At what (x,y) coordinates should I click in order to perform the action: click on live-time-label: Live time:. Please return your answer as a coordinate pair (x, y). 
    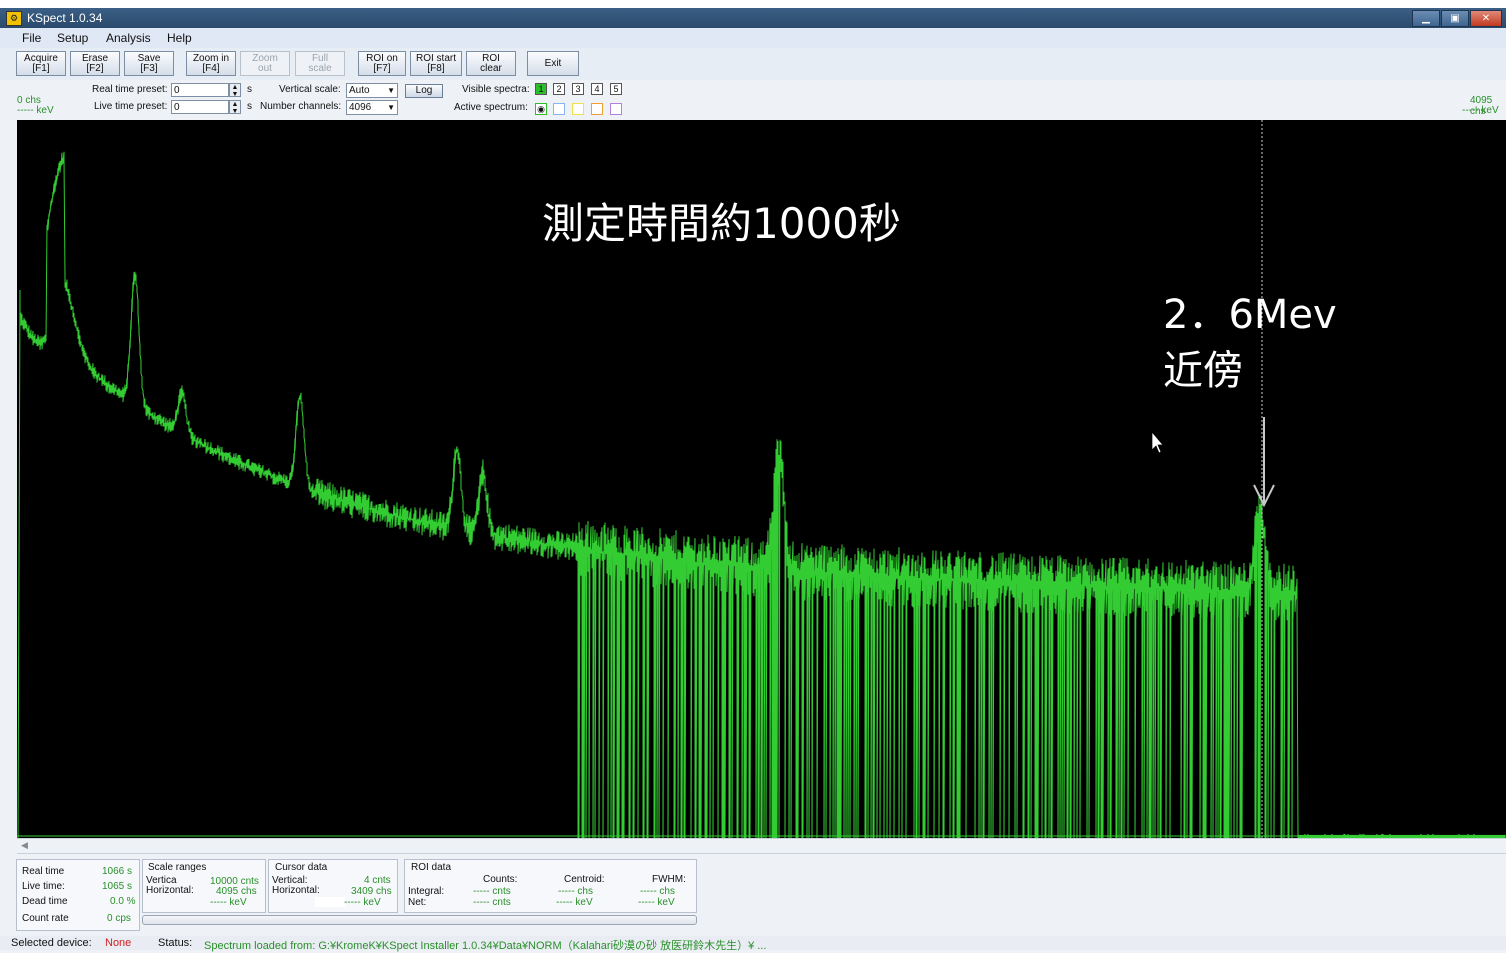
    Looking at the image, I should click on (43, 886).